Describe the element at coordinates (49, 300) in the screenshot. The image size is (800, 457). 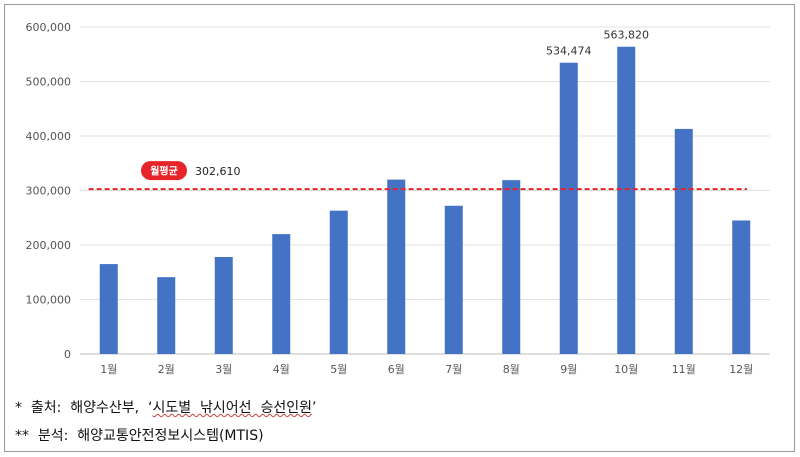
I see `y-tick-label: 100,000` at that location.